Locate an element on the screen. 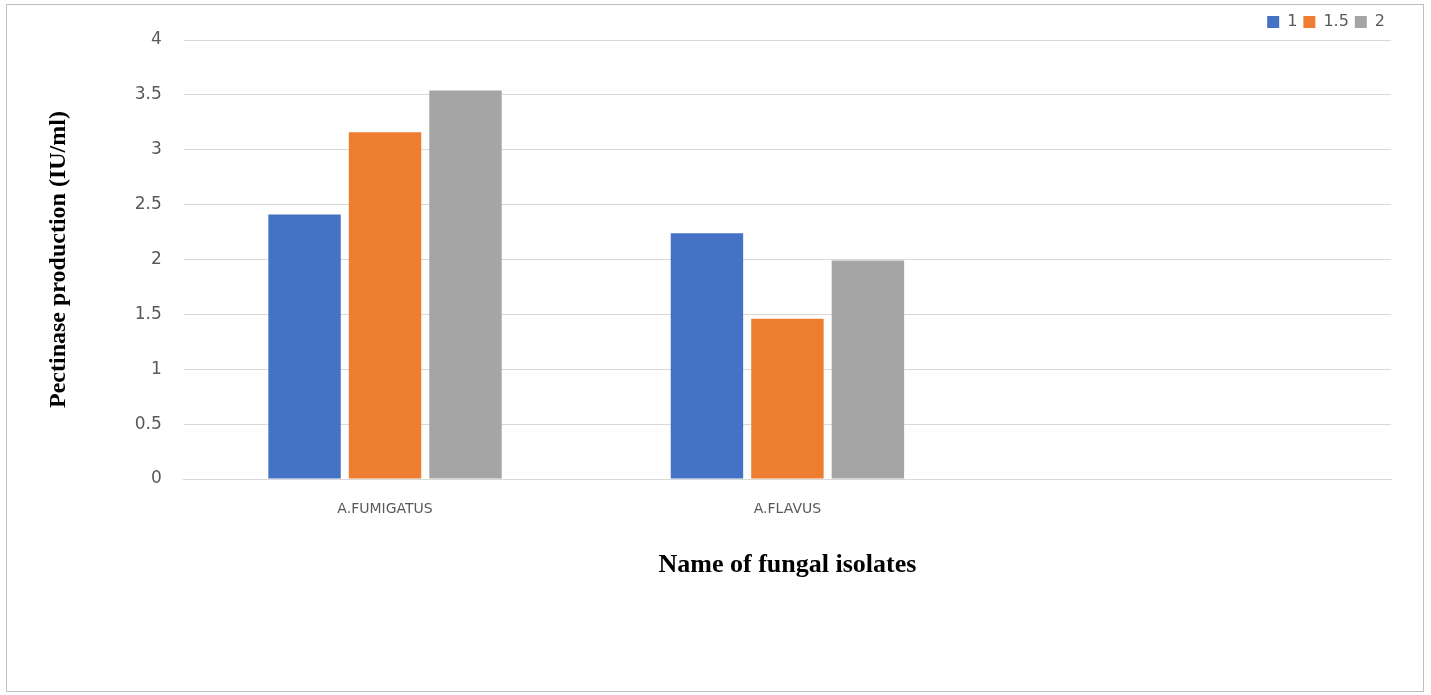 The width and height of the screenshot is (1431, 695). y-tick-label: 1.5 is located at coordinates (148, 312).